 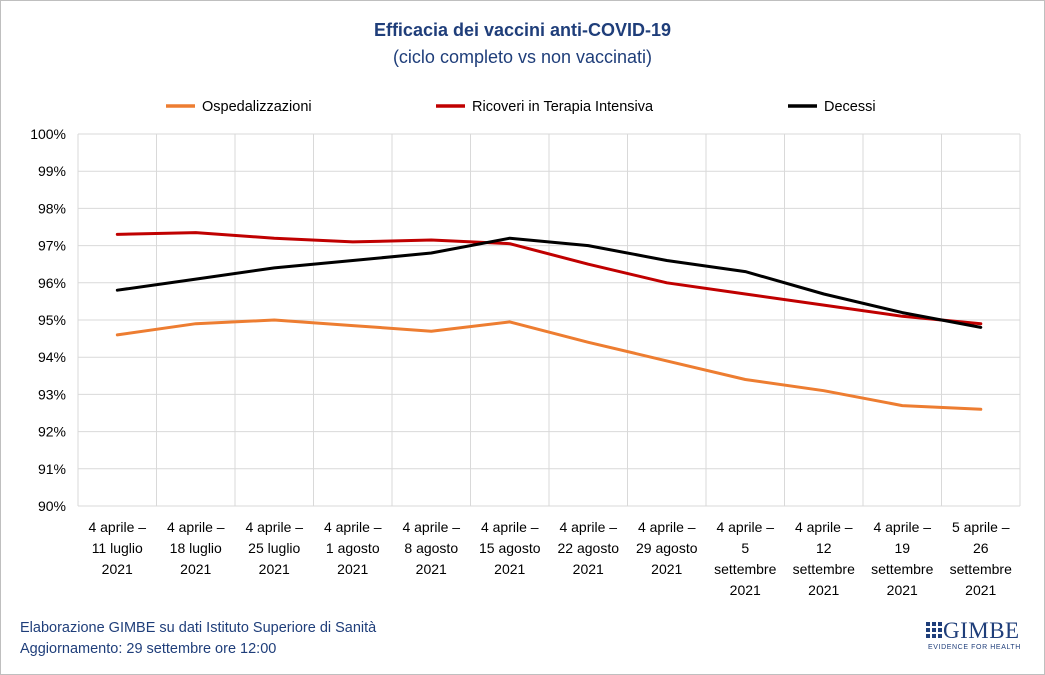 What do you see at coordinates (549, 282) in the screenshot?
I see `series-line-decessi` at bounding box center [549, 282].